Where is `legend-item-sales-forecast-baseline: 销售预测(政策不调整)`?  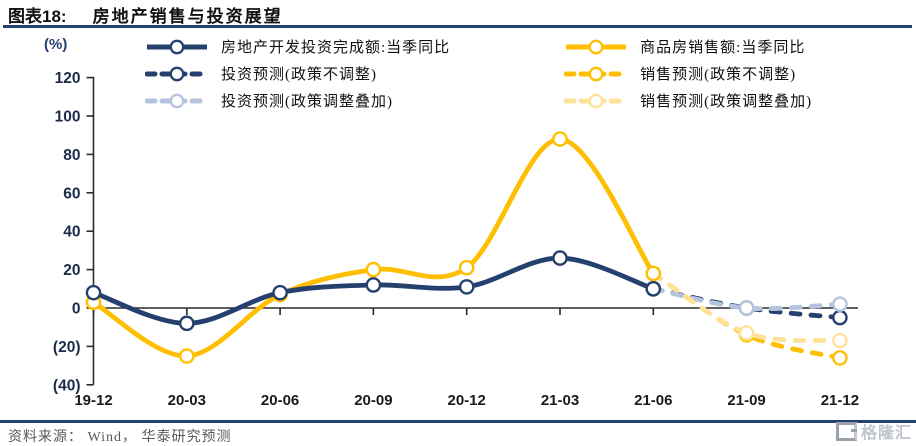 legend-item-sales-forecast-baseline: 销售预测(政策不调整) is located at coordinates (687, 73).